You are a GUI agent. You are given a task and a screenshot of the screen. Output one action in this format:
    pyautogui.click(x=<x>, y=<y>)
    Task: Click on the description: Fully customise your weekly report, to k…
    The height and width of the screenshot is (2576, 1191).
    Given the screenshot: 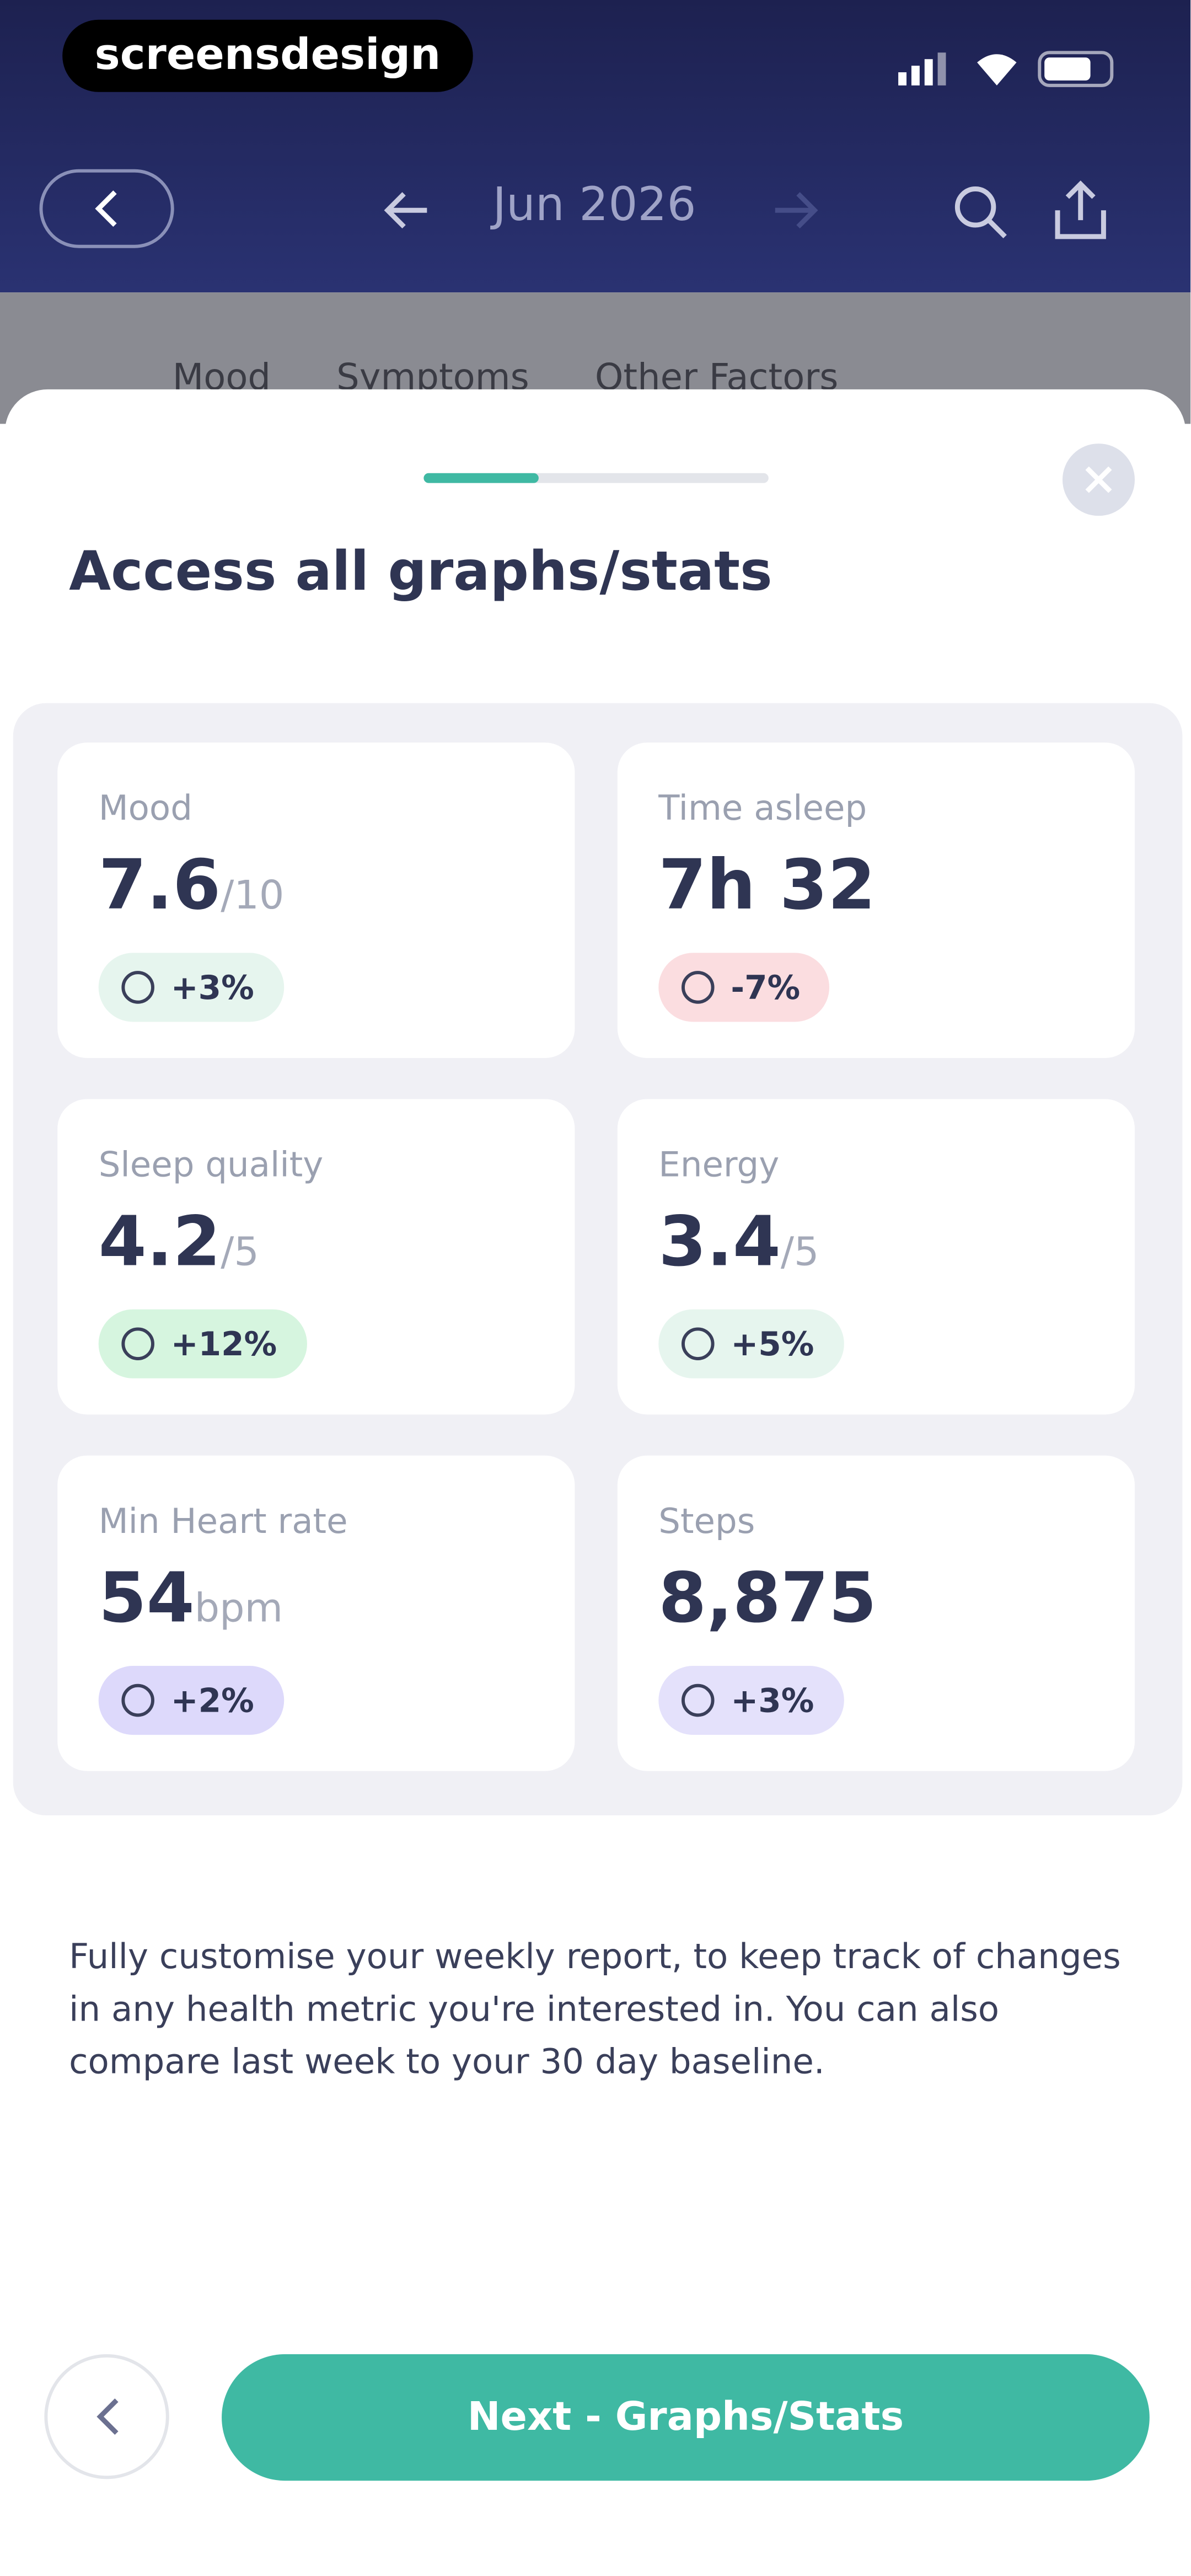 What is the action you would take?
    pyautogui.click(x=595, y=2009)
    